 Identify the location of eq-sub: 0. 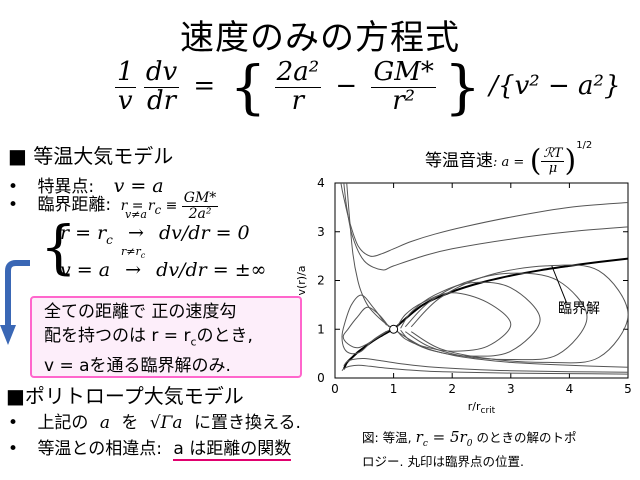
(469, 444).